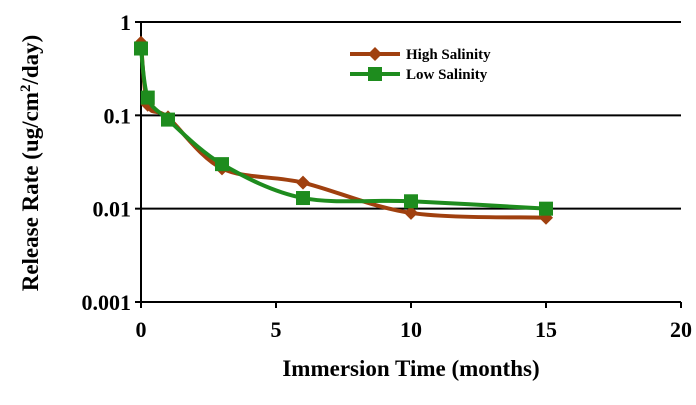 This screenshot has width=696, height=405. Describe the element at coordinates (112, 209) in the screenshot. I see `y-tick-label-1: 0.01` at that location.